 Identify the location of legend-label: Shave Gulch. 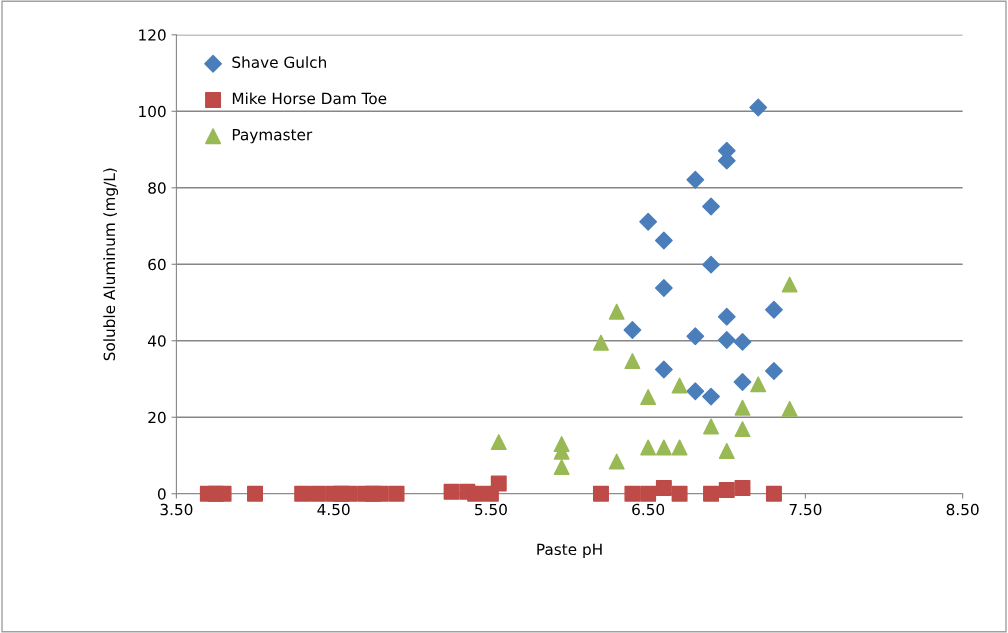
(279, 62).